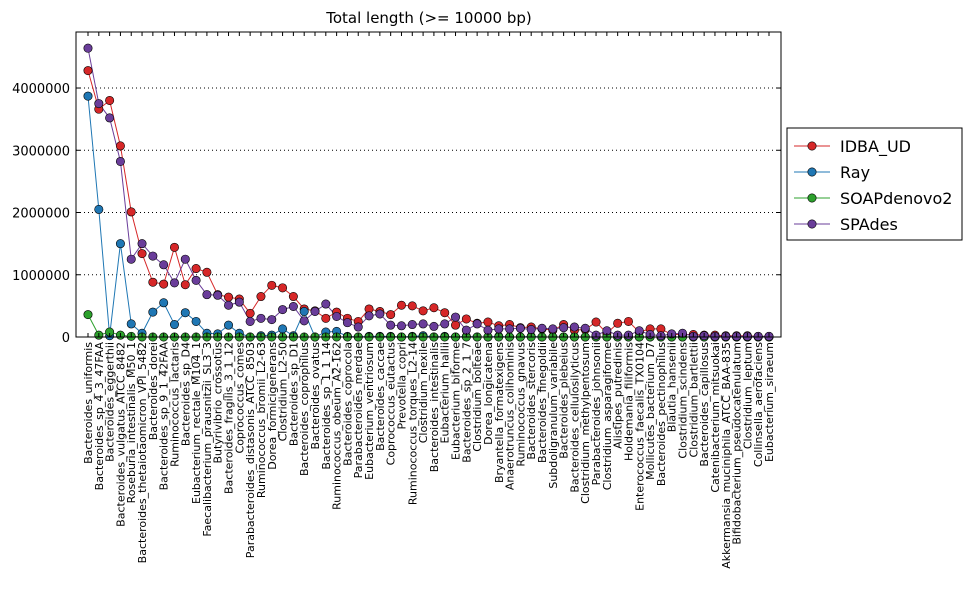 The height and width of the screenshot is (597, 972). Describe the element at coordinates (283, 391) in the screenshot. I see `x-tick-label: Clostridium_L2-50` at that location.